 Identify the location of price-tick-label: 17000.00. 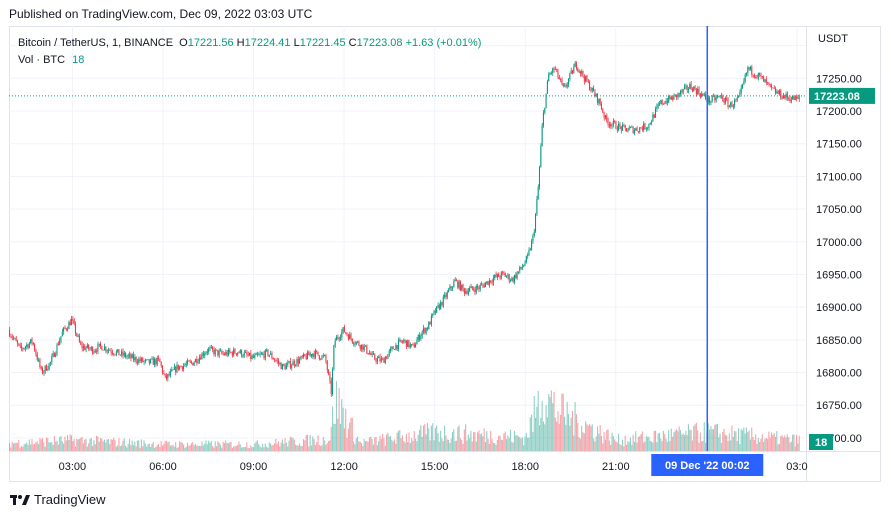
(839, 243).